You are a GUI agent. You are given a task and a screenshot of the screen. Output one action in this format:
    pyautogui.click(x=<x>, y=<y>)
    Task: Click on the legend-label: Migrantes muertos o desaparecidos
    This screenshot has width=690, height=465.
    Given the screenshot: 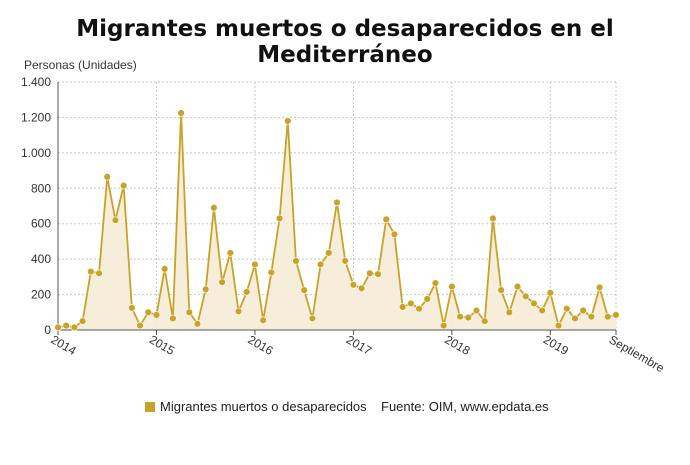 What is the action you would take?
    pyautogui.click(x=263, y=406)
    